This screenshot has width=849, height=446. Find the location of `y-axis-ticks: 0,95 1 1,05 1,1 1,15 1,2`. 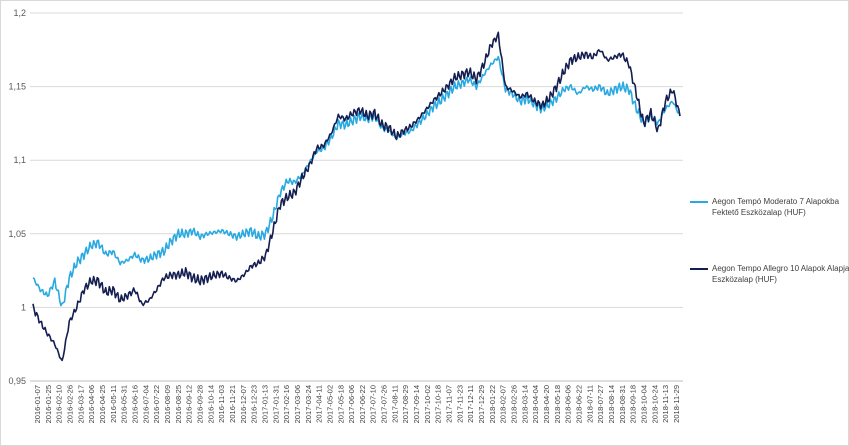

y-axis-ticks: 0,95 1 1,05 1,1 1,15 1,2 is located at coordinates (17, 197).